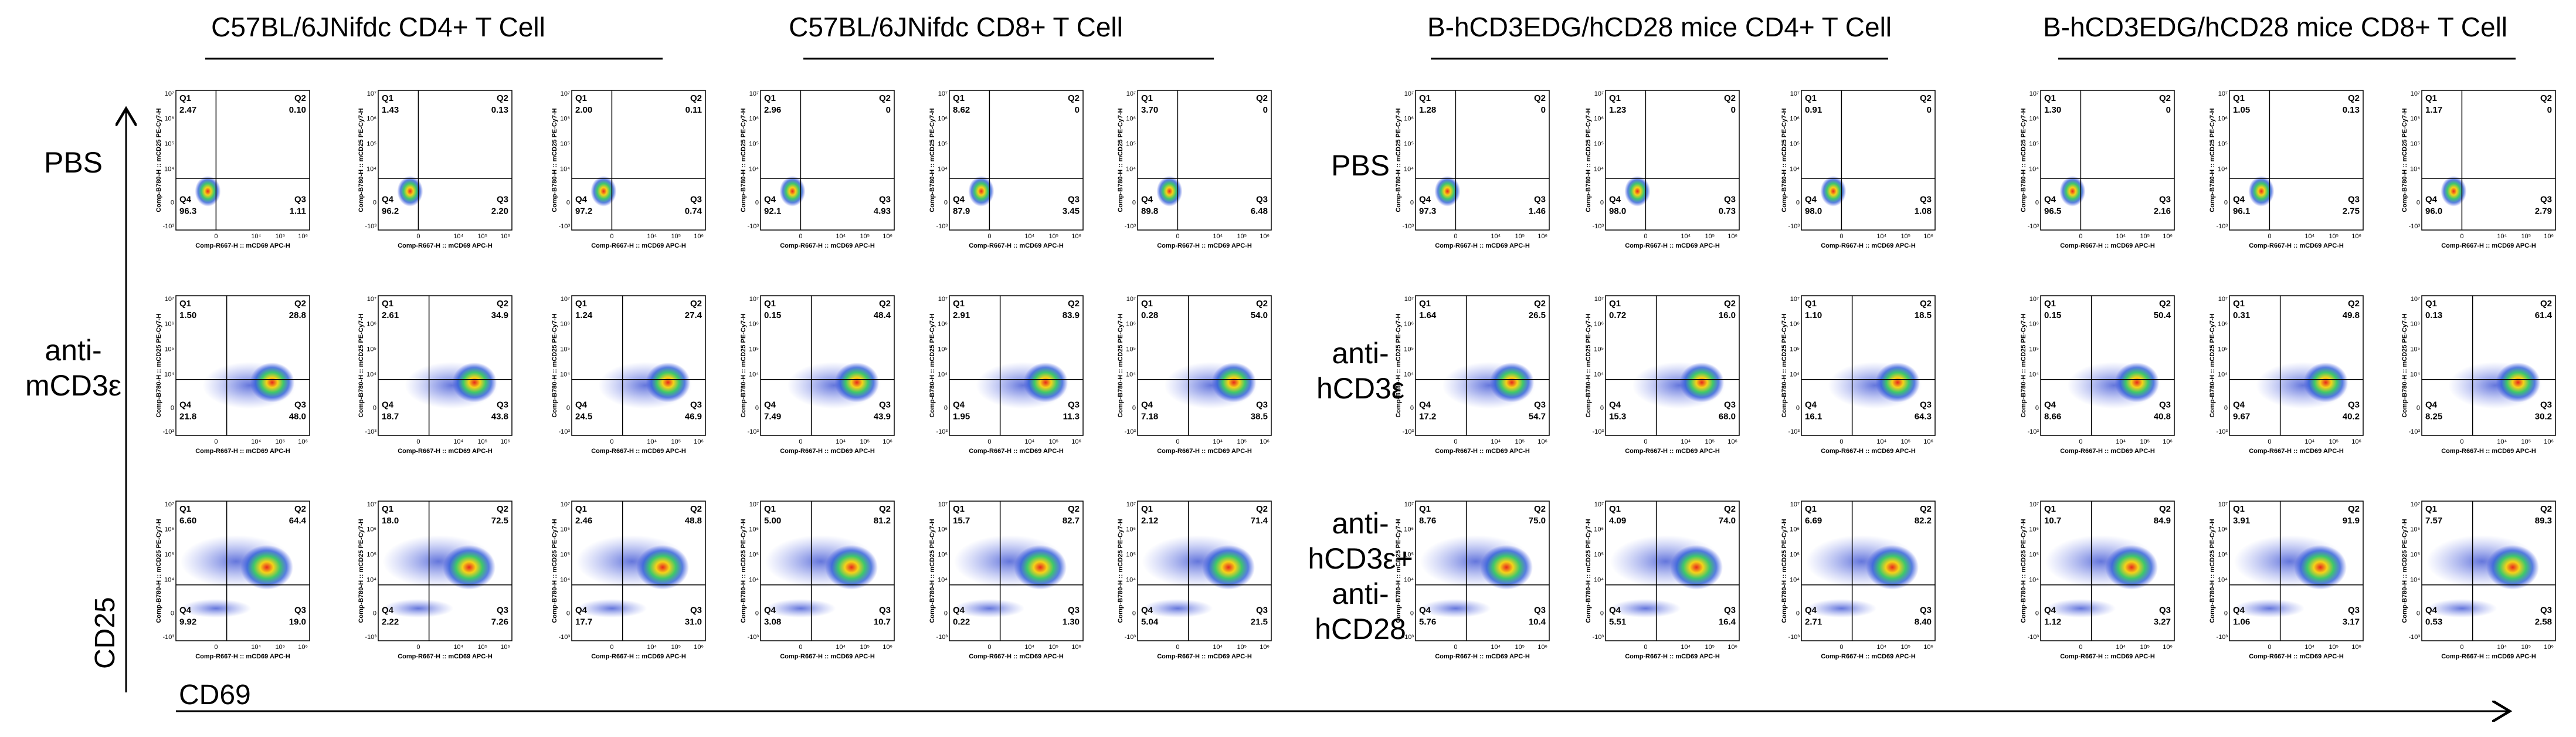 This screenshot has width=2576, height=737. Describe the element at coordinates (1537, 521) in the screenshot. I see `quadrant-value: 75.0` at that location.